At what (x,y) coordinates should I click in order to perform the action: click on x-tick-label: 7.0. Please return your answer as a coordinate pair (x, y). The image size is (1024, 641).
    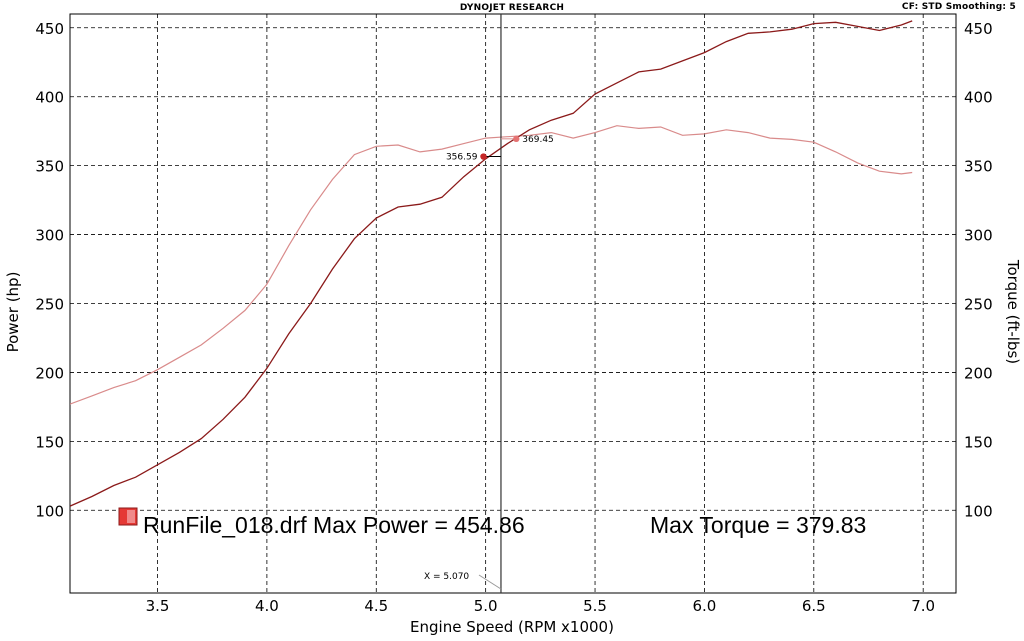
    Looking at the image, I should click on (923, 606).